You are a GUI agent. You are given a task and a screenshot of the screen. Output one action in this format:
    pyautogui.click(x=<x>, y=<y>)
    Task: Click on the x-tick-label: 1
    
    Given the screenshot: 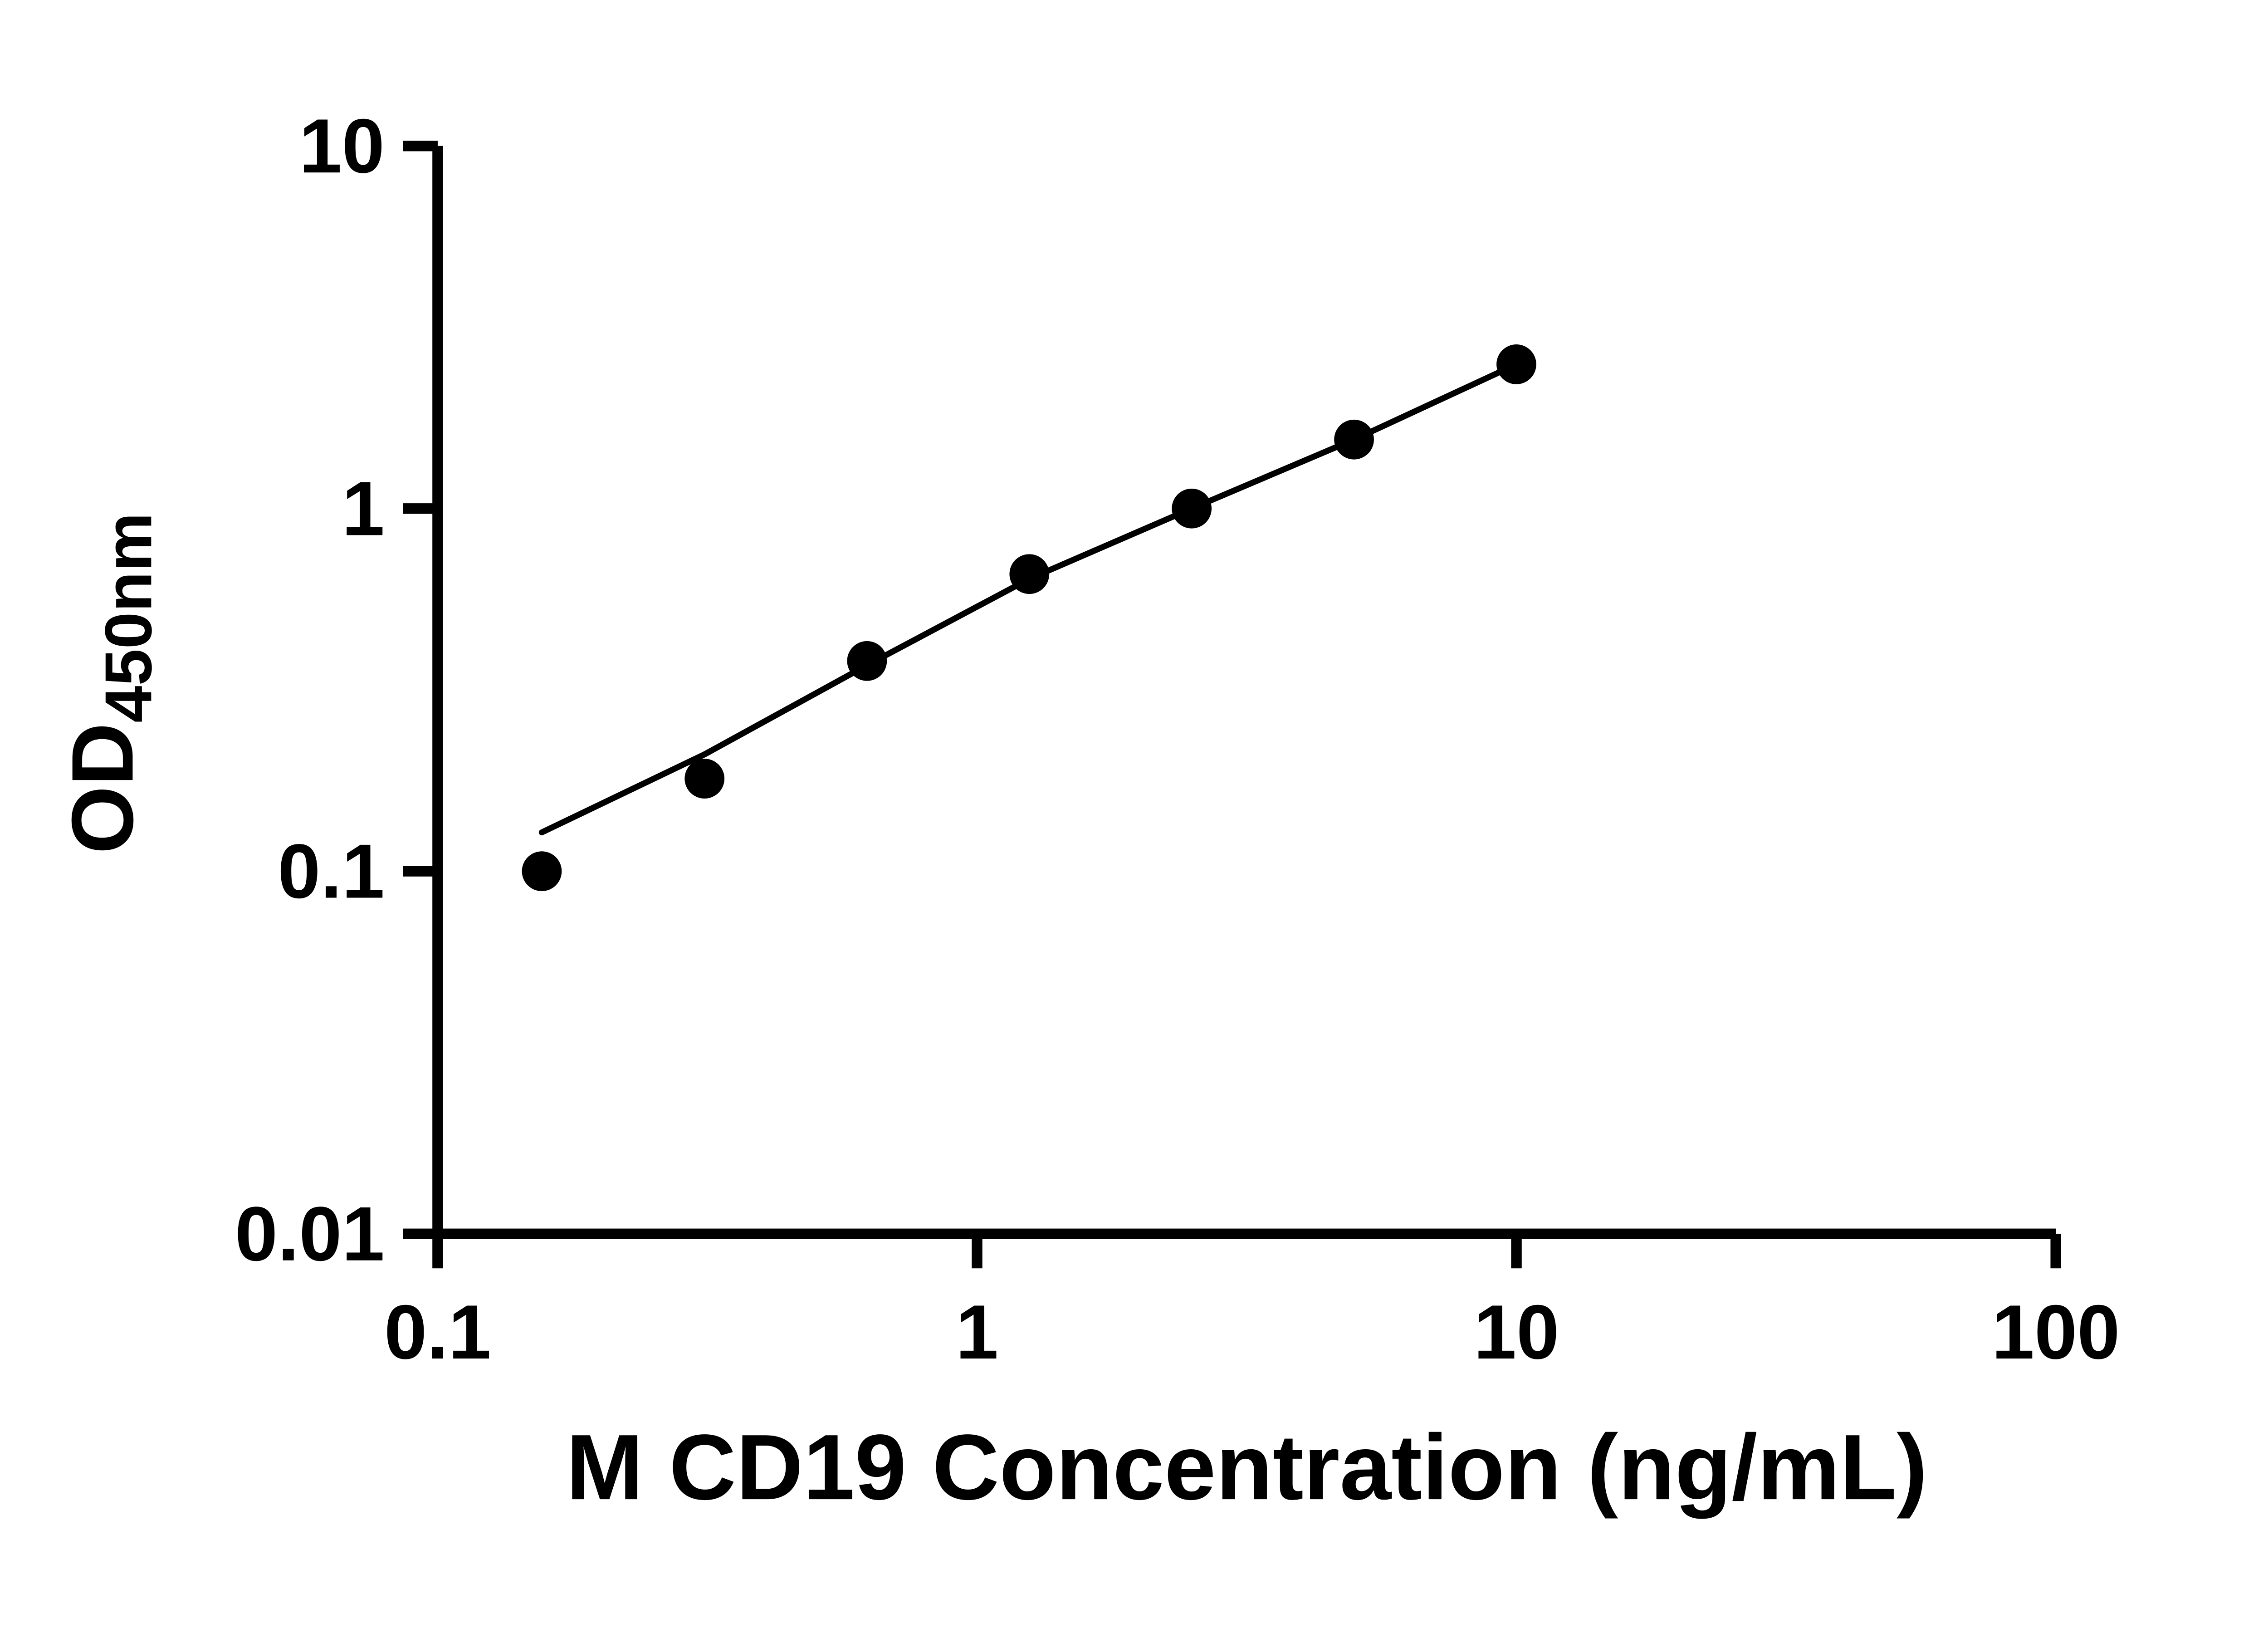 What is the action you would take?
    pyautogui.click(x=977, y=1332)
    